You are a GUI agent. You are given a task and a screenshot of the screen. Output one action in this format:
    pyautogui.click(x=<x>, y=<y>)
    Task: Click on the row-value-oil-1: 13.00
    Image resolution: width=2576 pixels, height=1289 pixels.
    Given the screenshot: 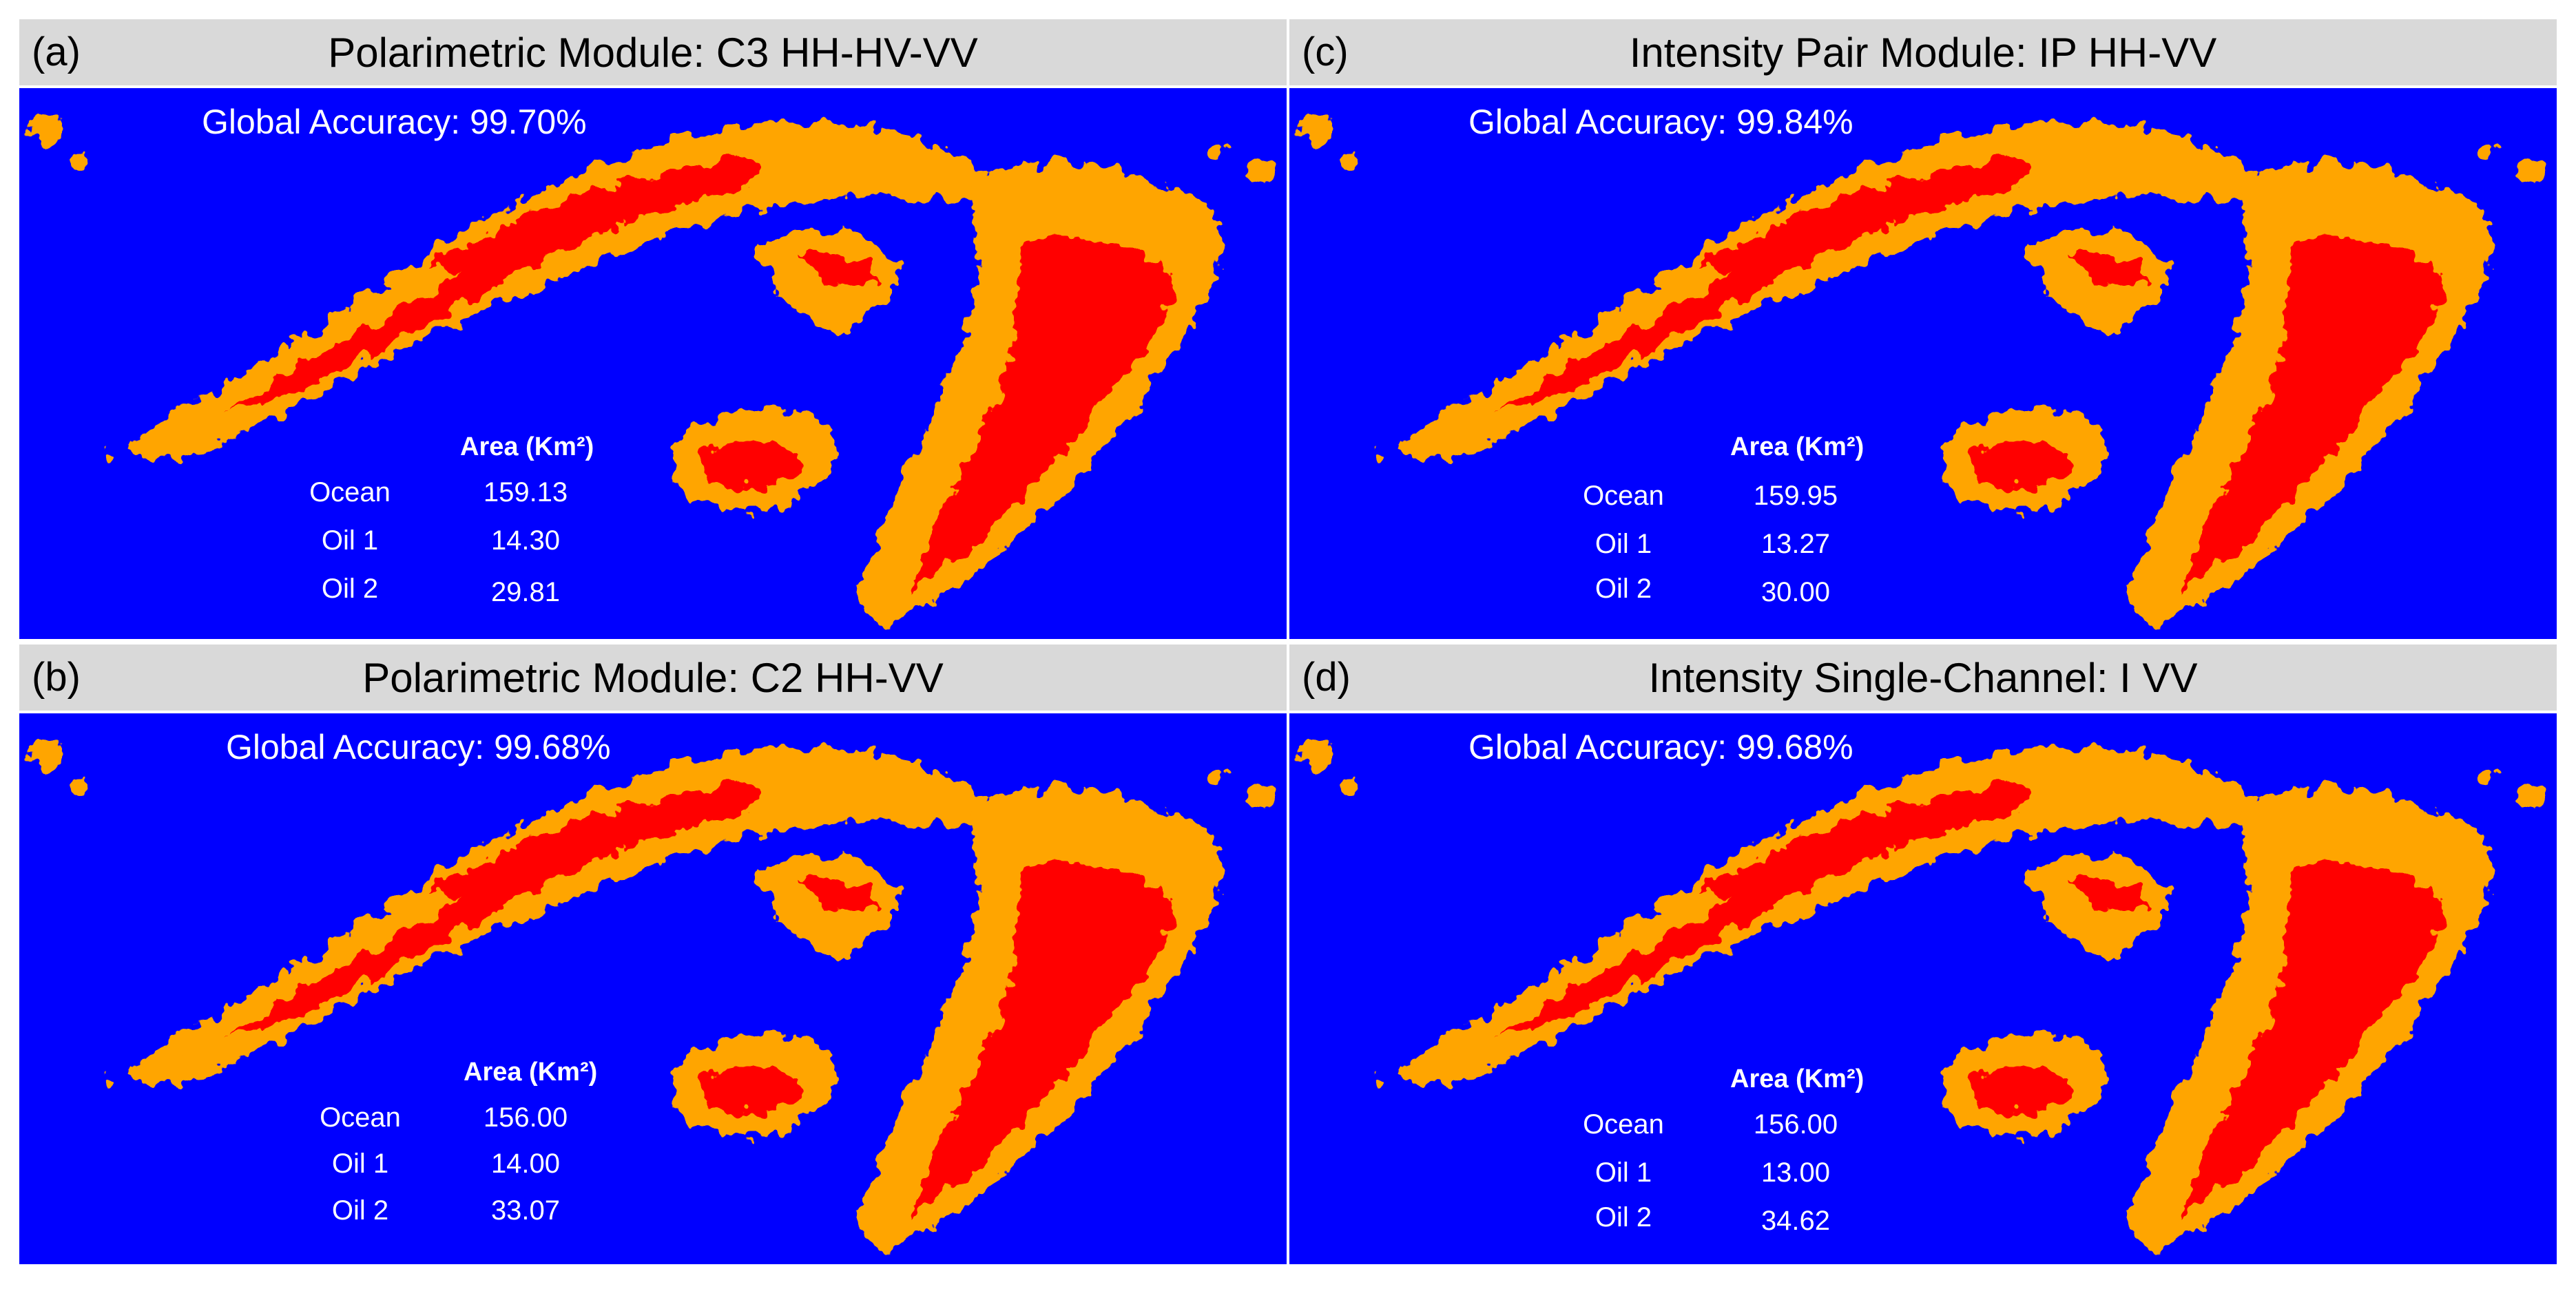 What is the action you would take?
    pyautogui.click(x=1795, y=1172)
    